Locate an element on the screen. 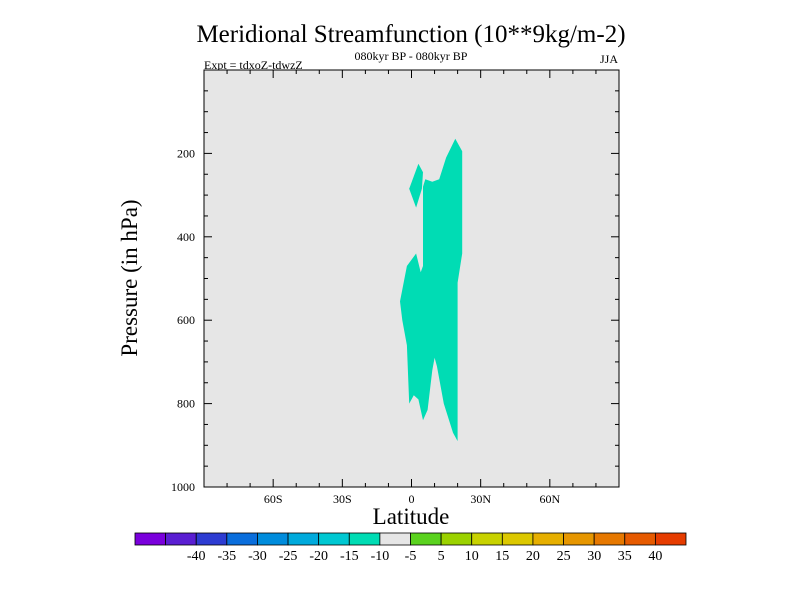  colorbar-label: -40 is located at coordinates (196, 556).